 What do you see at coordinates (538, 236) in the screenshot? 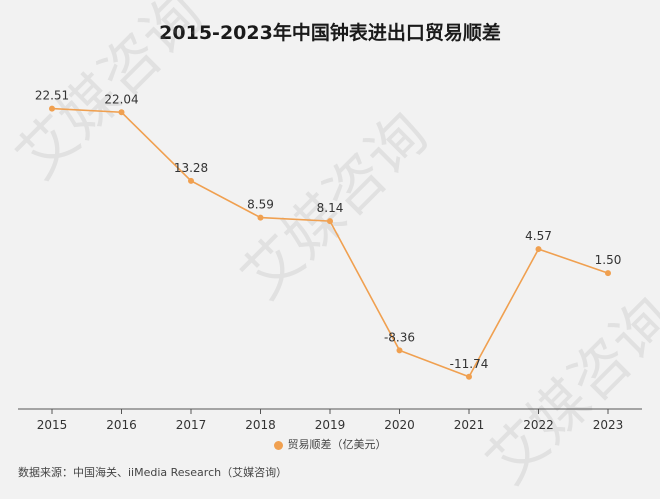
I see `data-label: 4.57` at bounding box center [538, 236].